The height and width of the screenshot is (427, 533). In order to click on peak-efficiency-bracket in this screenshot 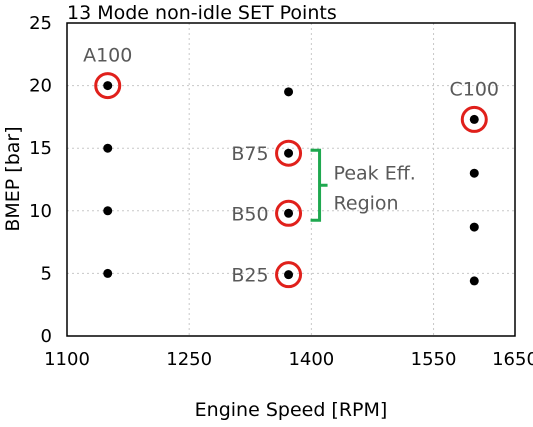, I will do `click(319, 185)`.